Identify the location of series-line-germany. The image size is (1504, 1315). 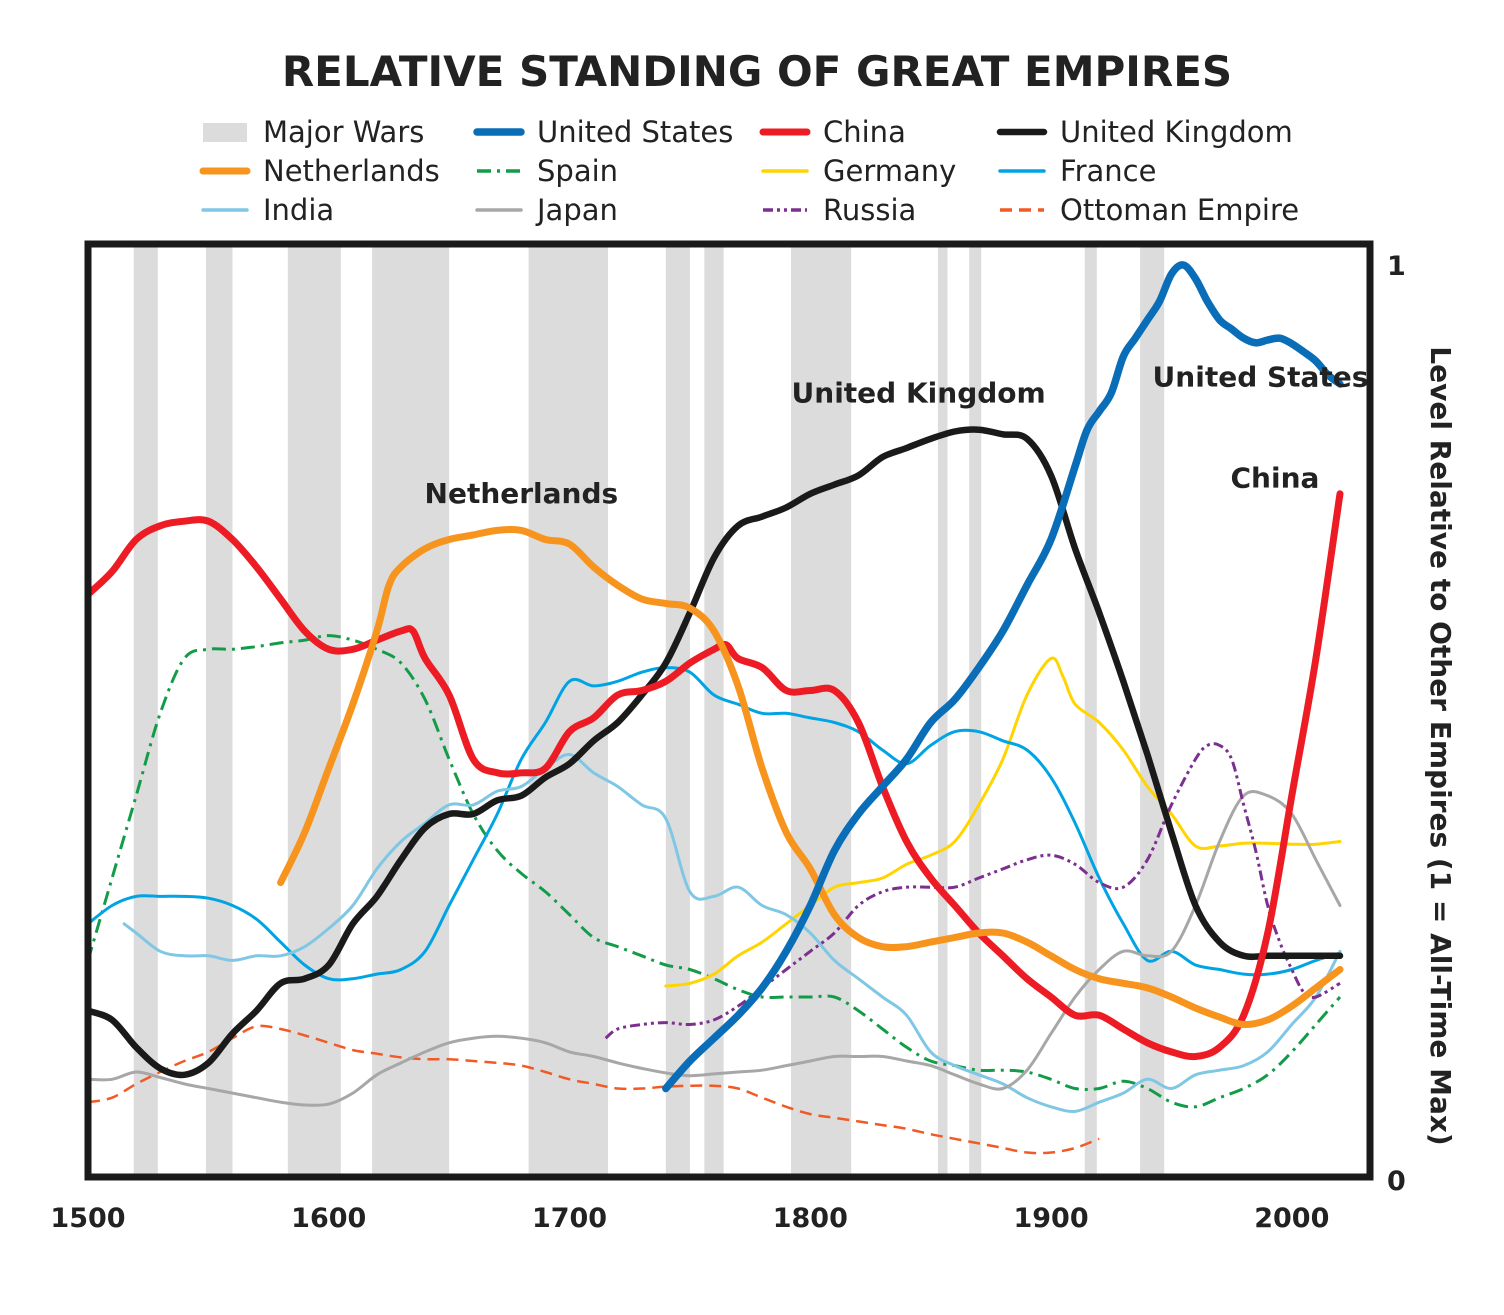
(1003, 822).